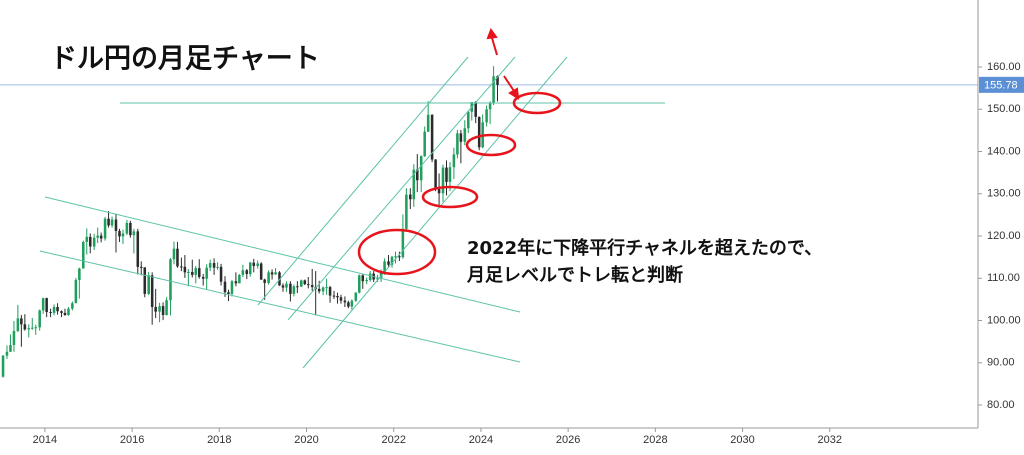 Image resolution: width=1024 pixels, height=455 pixels. I want to click on last-price-badge, so click(1001, 84).